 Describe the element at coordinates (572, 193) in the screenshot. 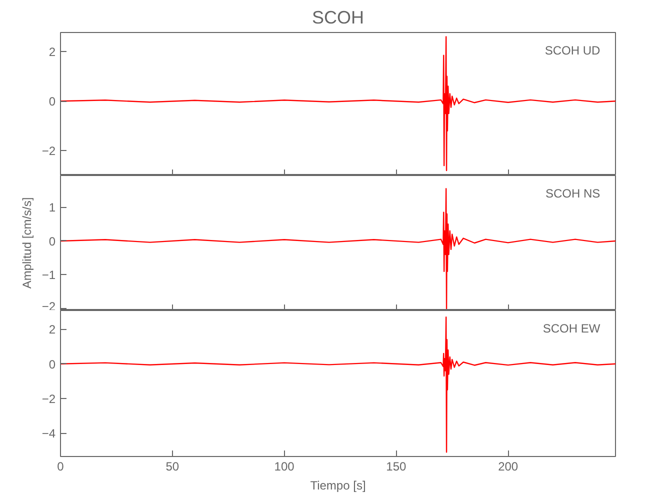

I see `annotation: SCOH NS` at that location.